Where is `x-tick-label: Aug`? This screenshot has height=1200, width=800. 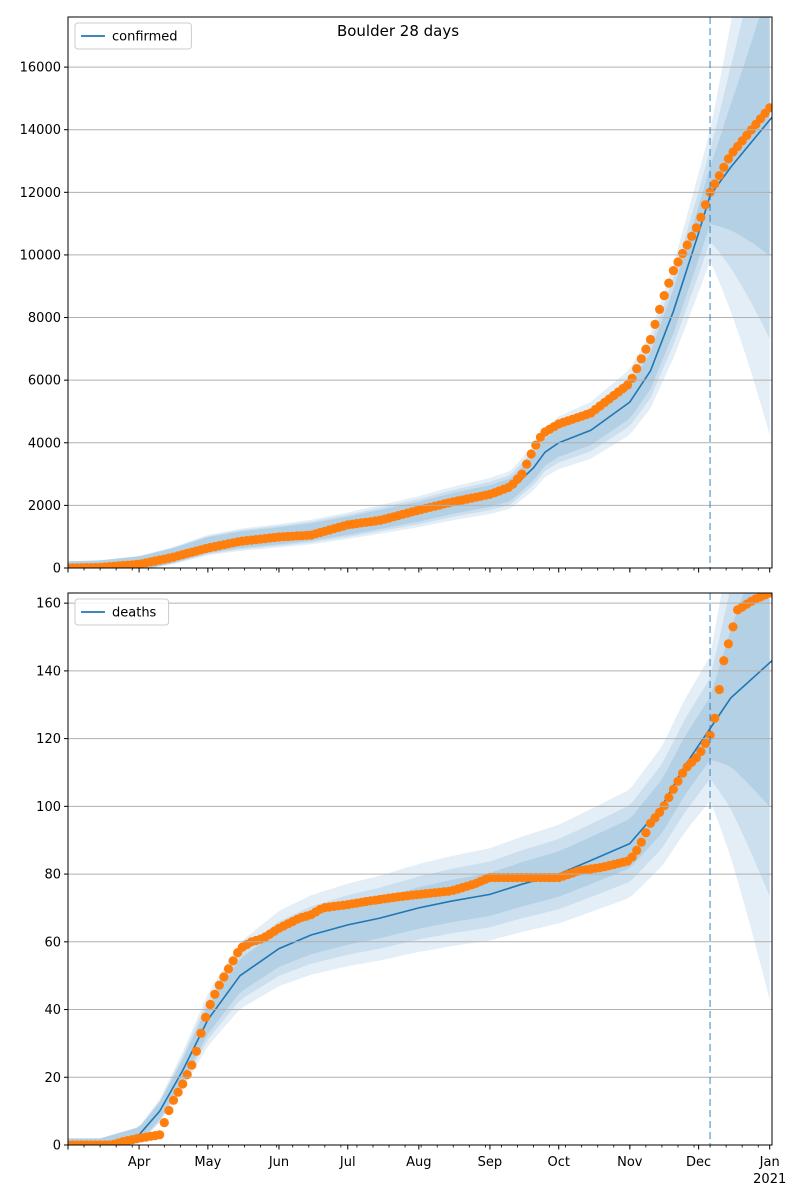
x-tick-label: Aug is located at coordinates (418, 1162).